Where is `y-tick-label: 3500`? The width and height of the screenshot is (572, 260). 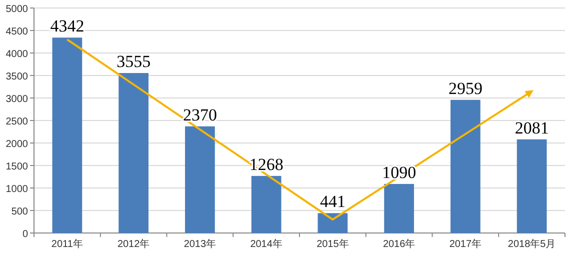
y-tick-label: 3500 is located at coordinates (17, 77).